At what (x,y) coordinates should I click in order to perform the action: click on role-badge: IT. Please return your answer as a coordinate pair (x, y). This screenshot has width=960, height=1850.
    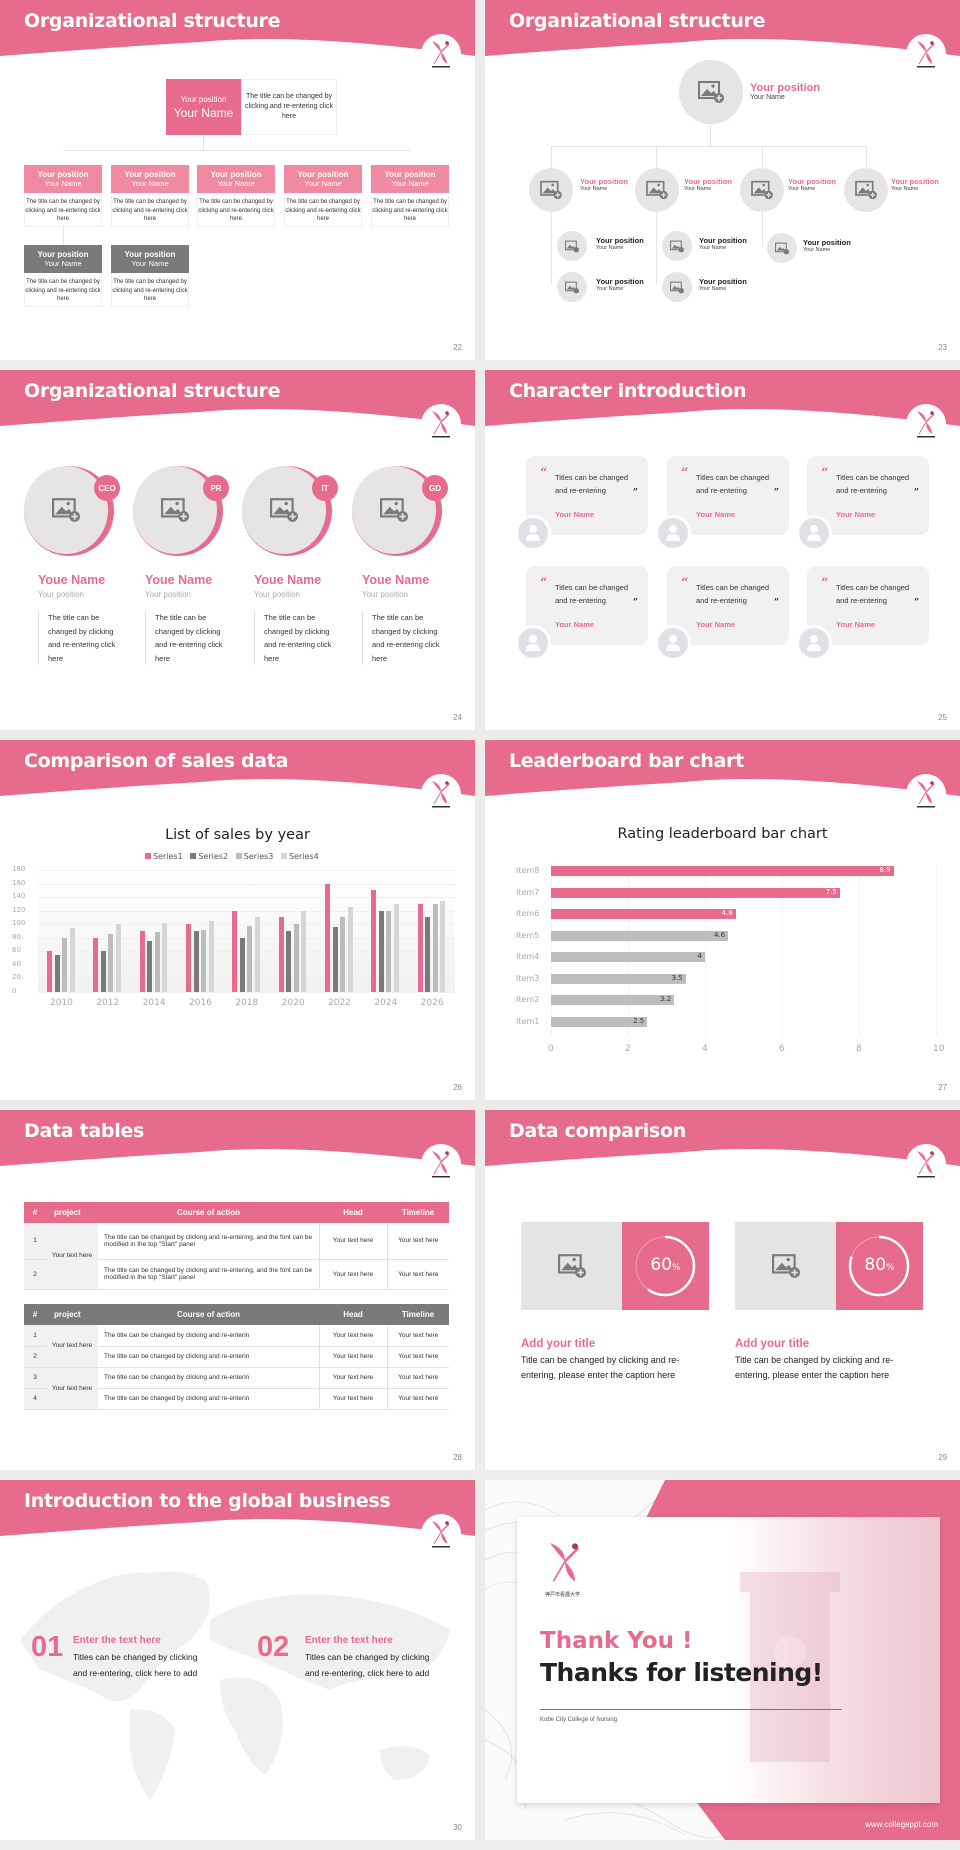
    Looking at the image, I should click on (325, 488).